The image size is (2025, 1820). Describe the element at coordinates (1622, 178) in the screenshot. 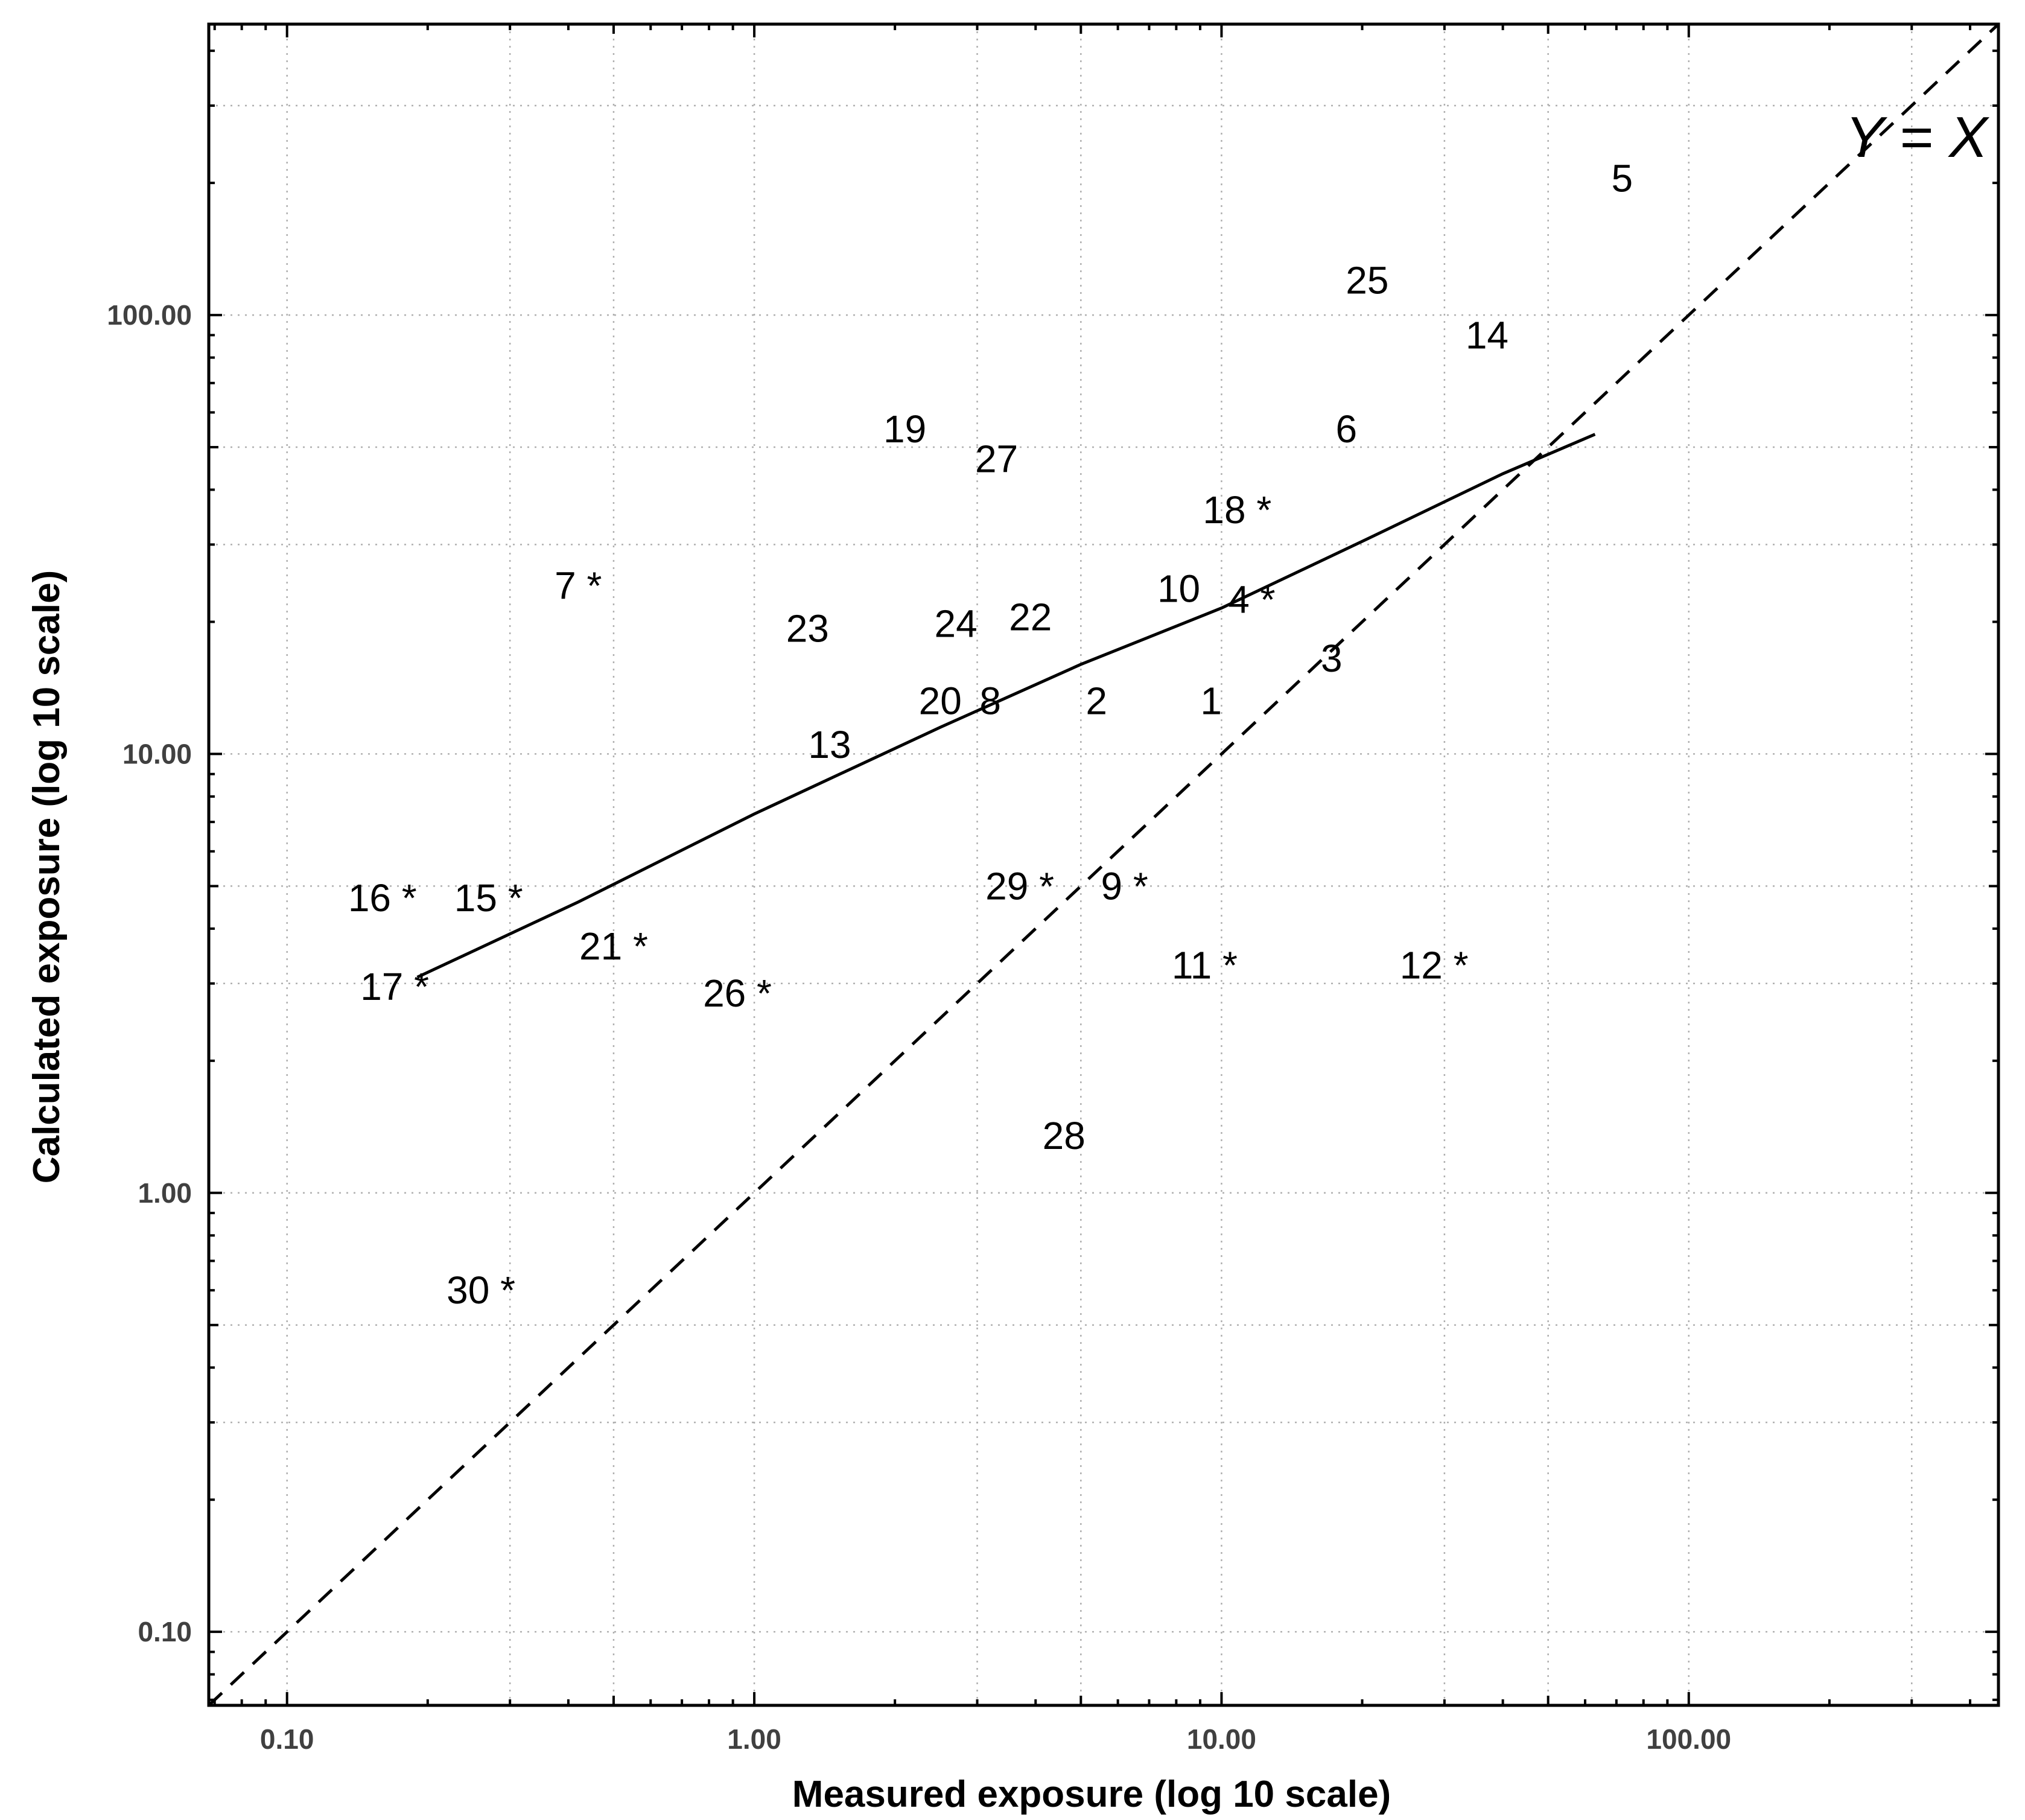

I see `point-label: 5` at that location.